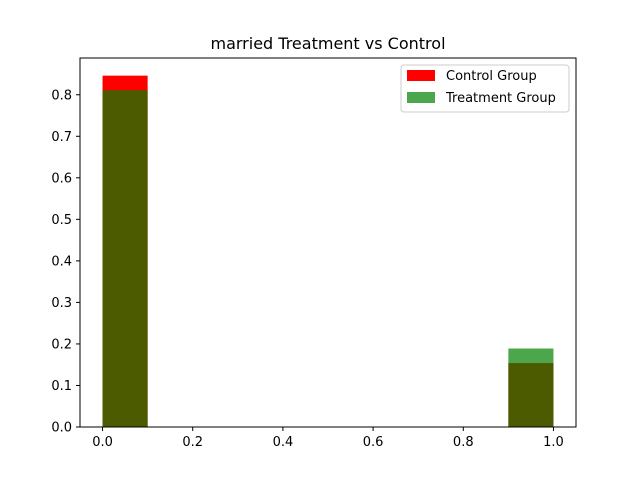 The width and height of the screenshot is (640, 480). I want to click on x-tick-label-5: 1.0, so click(553, 442).